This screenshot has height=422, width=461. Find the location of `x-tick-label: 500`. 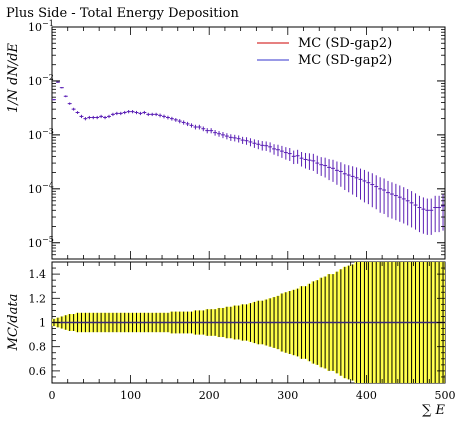

x-tick-label: 500 is located at coordinates (445, 395).